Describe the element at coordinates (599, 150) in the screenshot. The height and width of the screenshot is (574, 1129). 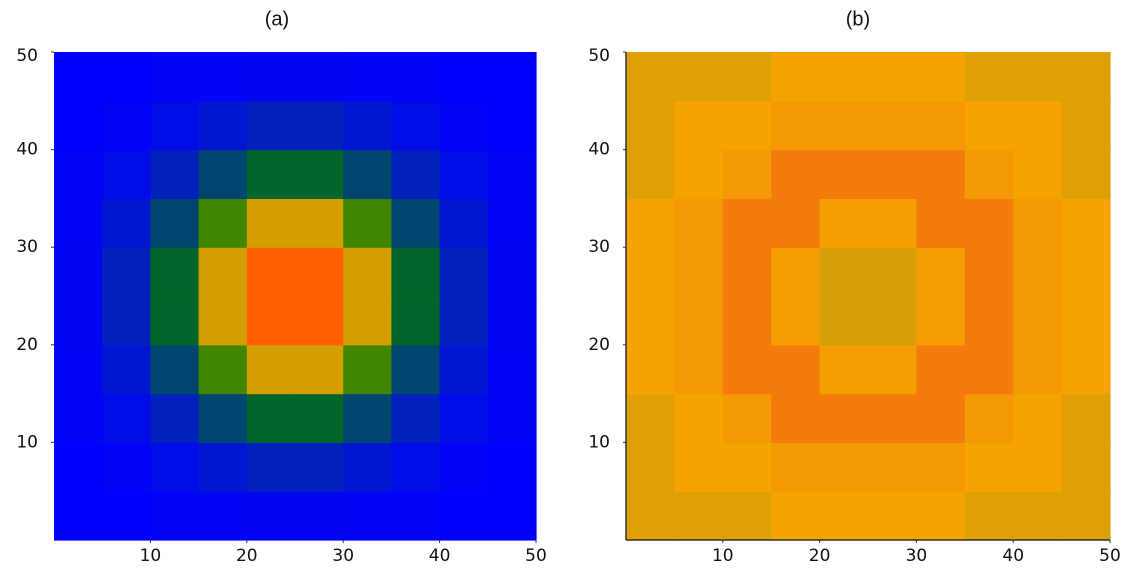
I see `y-tick-label: 40` at that location.